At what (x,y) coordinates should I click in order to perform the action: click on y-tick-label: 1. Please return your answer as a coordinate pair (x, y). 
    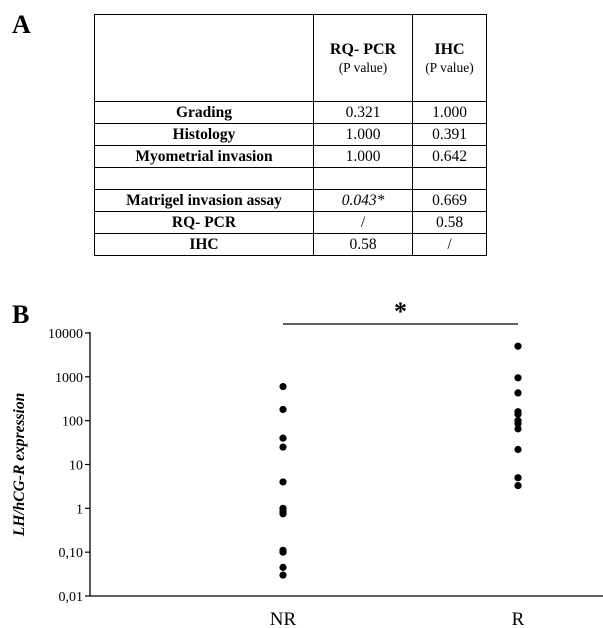
    Looking at the image, I should click on (79, 509).